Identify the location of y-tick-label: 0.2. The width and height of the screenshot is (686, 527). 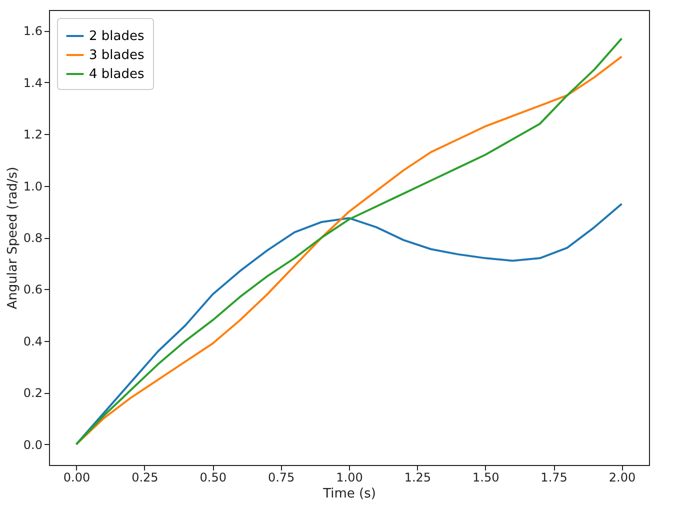
(32, 393).